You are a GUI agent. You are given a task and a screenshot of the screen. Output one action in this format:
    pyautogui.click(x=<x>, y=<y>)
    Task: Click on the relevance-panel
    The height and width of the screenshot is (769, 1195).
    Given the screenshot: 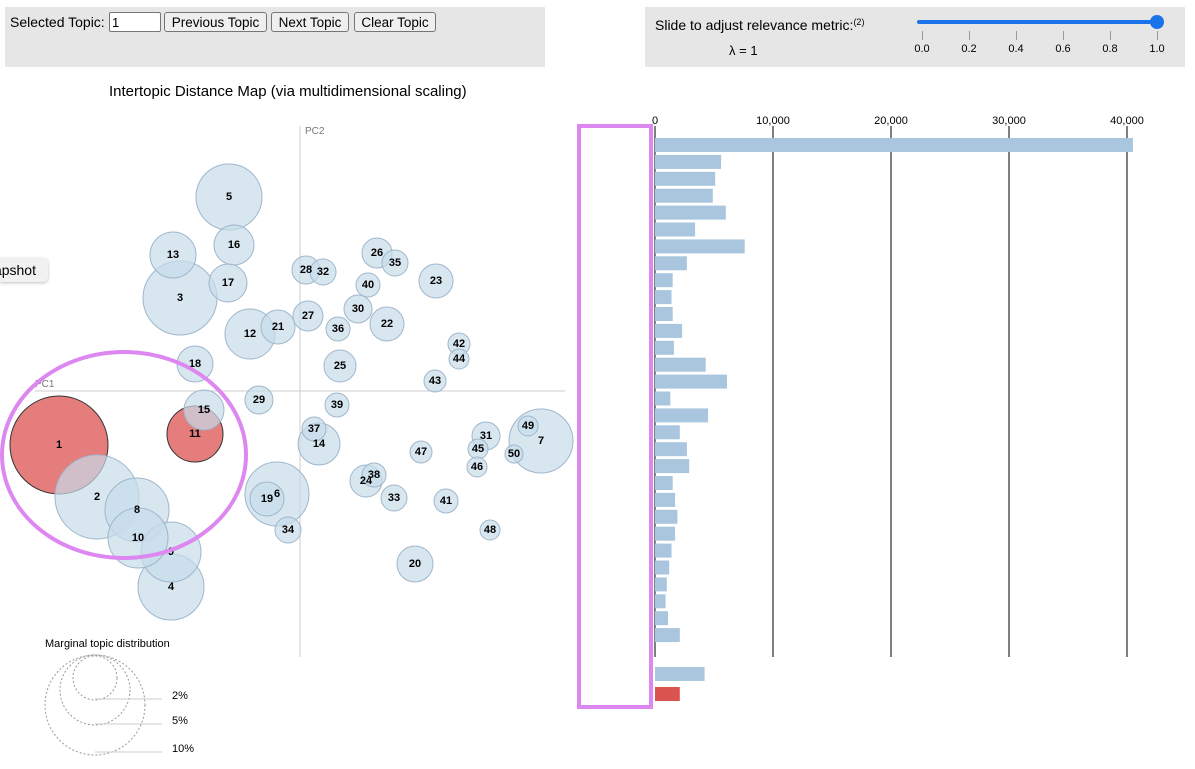 What is the action you would take?
    pyautogui.click(x=915, y=37)
    